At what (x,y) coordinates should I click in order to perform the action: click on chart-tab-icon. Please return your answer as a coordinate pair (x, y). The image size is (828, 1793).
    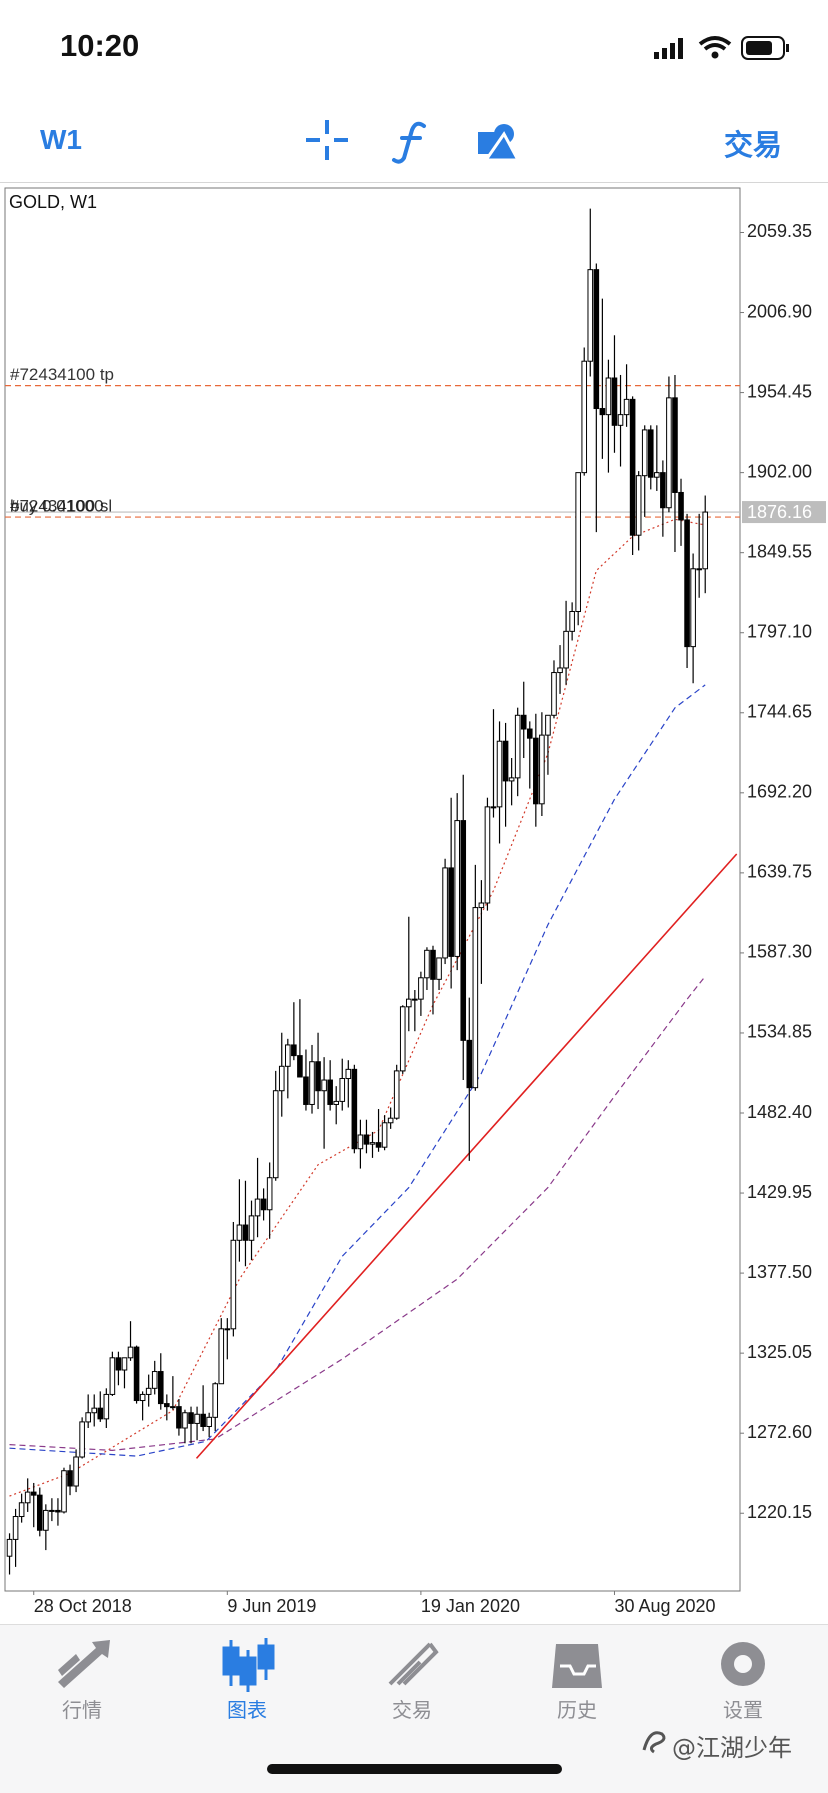
    Looking at the image, I should click on (248, 1665).